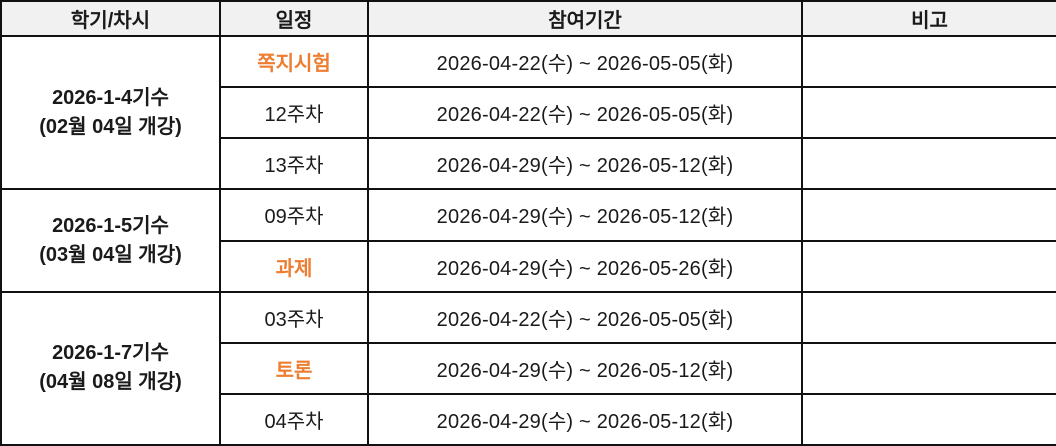 The height and width of the screenshot is (446, 1056). Describe the element at coordinates (110, 18) in the screenshot. I see `header-semester: 학기/차시` at that location.